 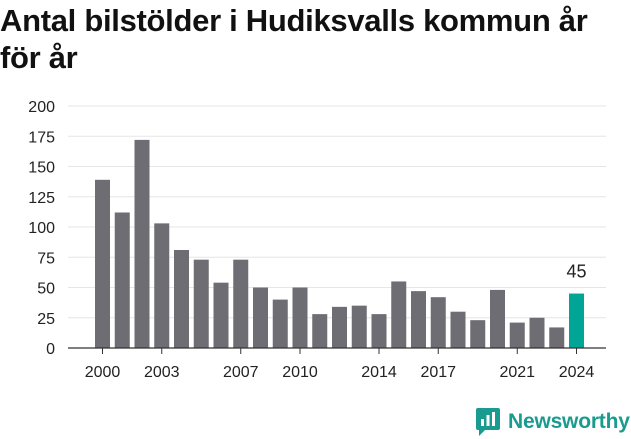 What do you see at coordinates (221, 315) in the screenshot?
I see `bar-2006` at bounding box center [221, 315].